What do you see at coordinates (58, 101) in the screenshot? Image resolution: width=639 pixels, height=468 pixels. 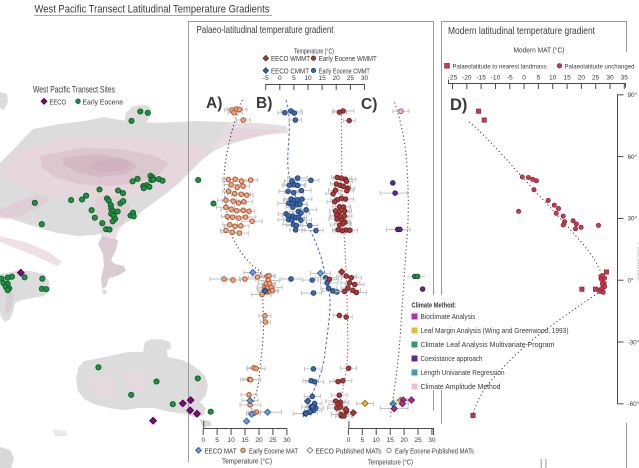 I see `svg-text: EECO` at bounding box center [58, 101].